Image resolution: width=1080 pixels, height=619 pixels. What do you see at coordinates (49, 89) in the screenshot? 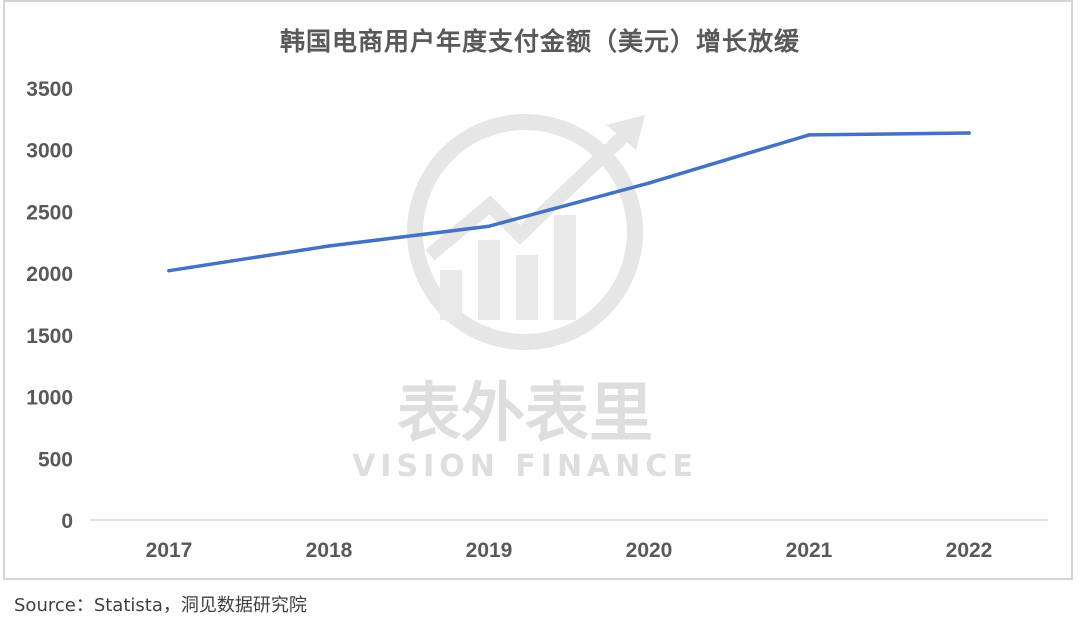
I see `y-tick-label: 3500` at bounding box center [49, 89].